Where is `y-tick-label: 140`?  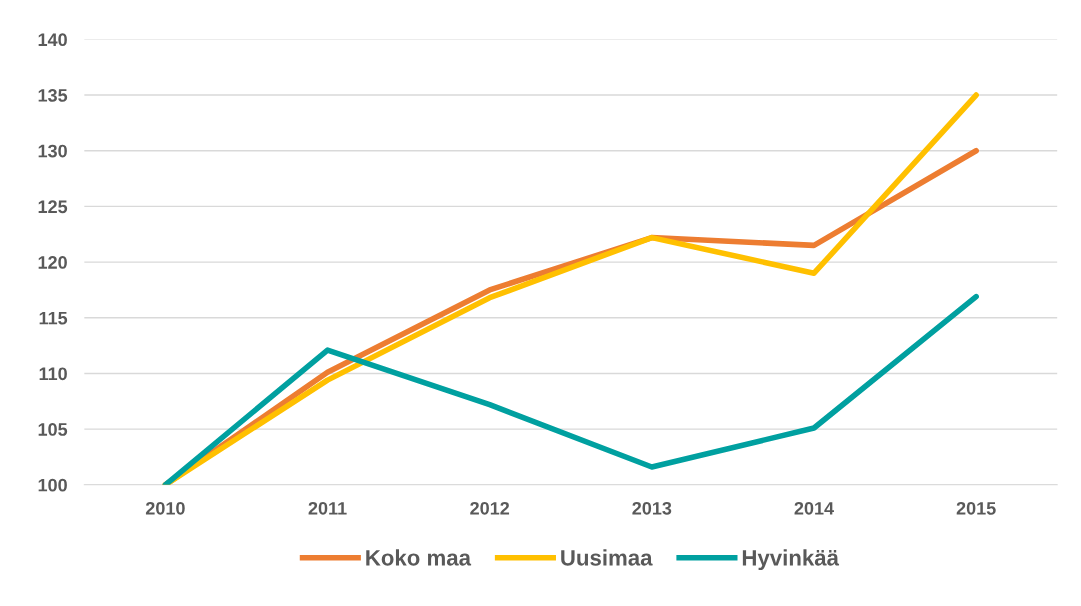 y-tick-label: 140 is located at coordinates (52, 40).